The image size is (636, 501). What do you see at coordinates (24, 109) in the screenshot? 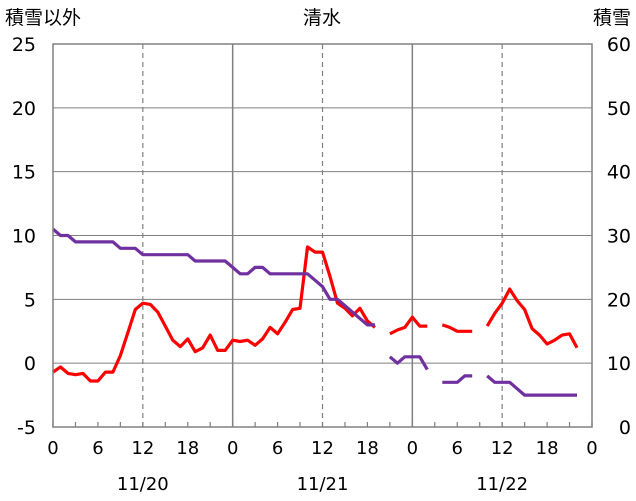
I see `y-left-tick-label: 20` at bounding box center [24, 109].